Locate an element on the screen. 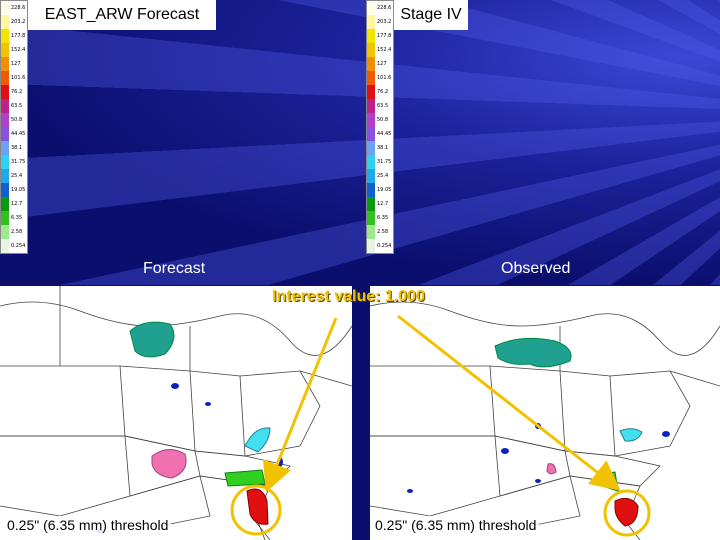  cyan-region-observed is located at coordinates (631, 435).